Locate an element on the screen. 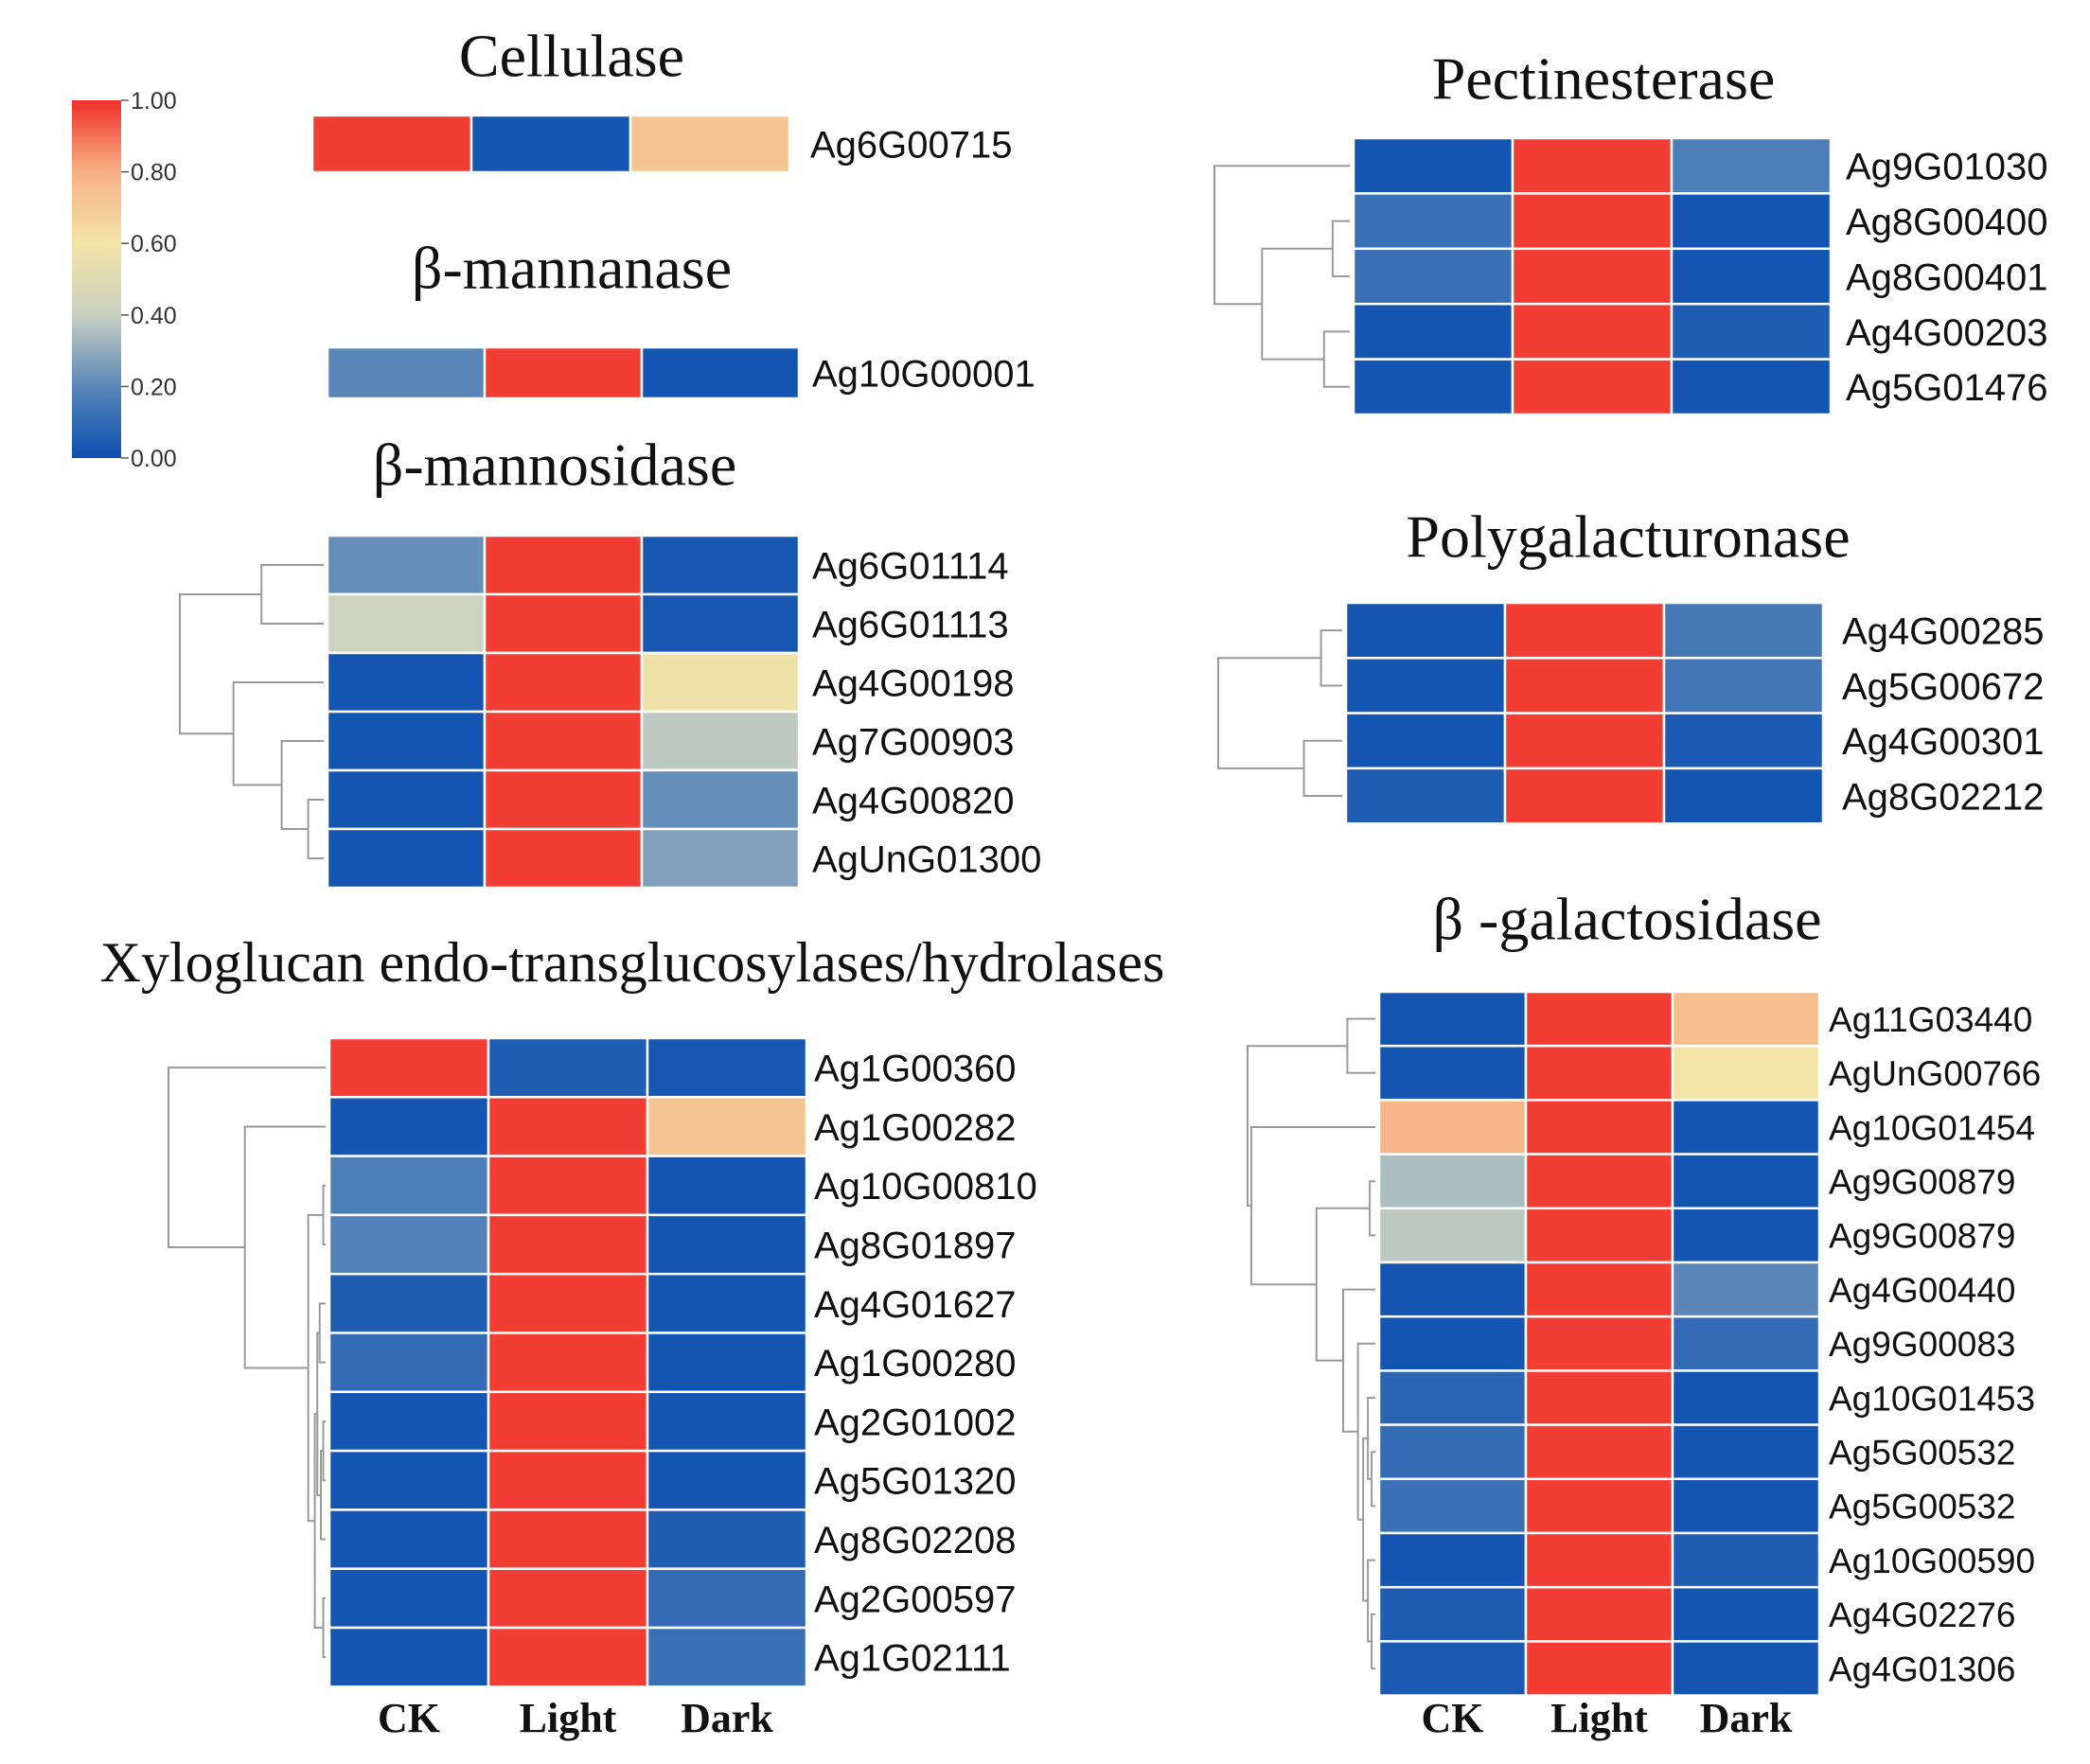 This screenshot has height=1764, width=2090. panel-title: β-mannanase is located at coordinates (572, 267).